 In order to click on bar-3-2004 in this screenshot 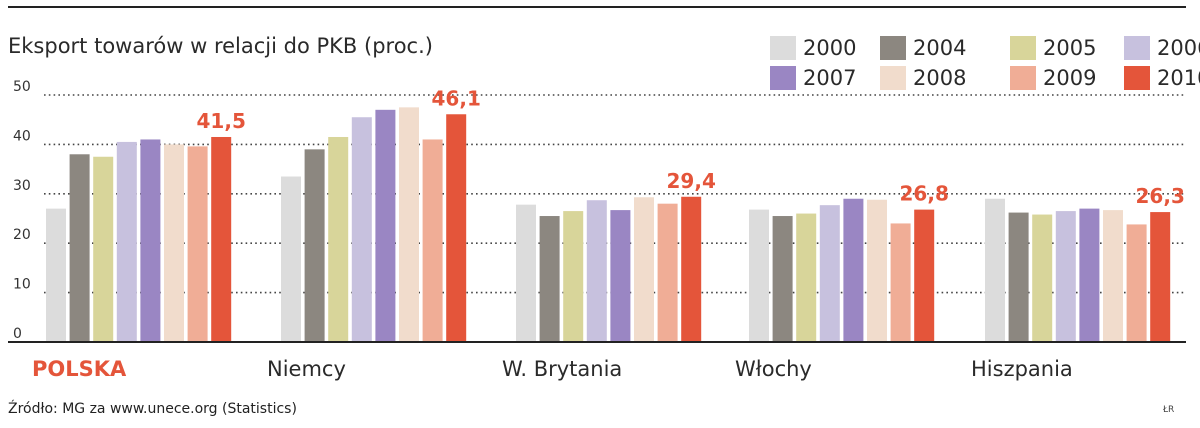, I will do `click(782, 279)`.